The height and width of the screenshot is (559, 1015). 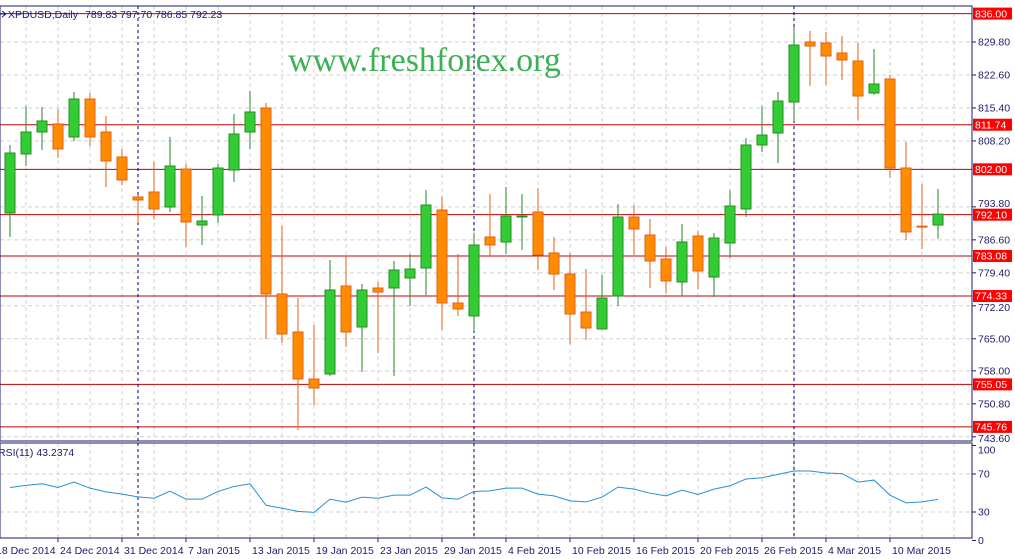 I want to click on price-tick-label: 750.80, so click(x=994, y=405).